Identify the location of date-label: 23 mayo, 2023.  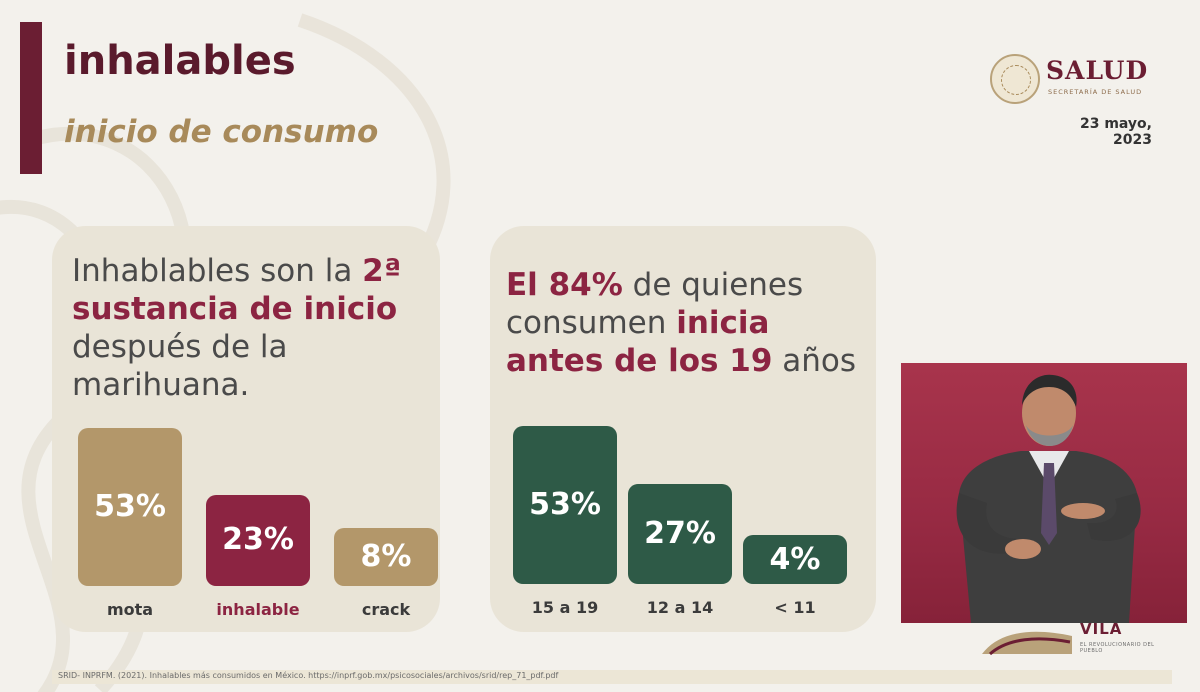
(1115, 132).